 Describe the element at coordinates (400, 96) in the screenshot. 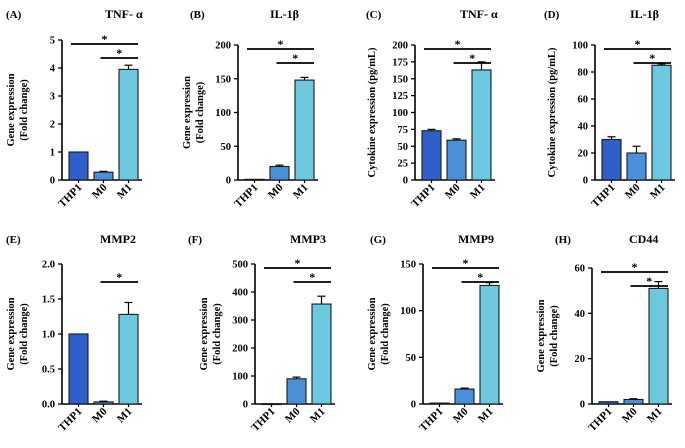

I see `y-tick-label: 125` at that location.